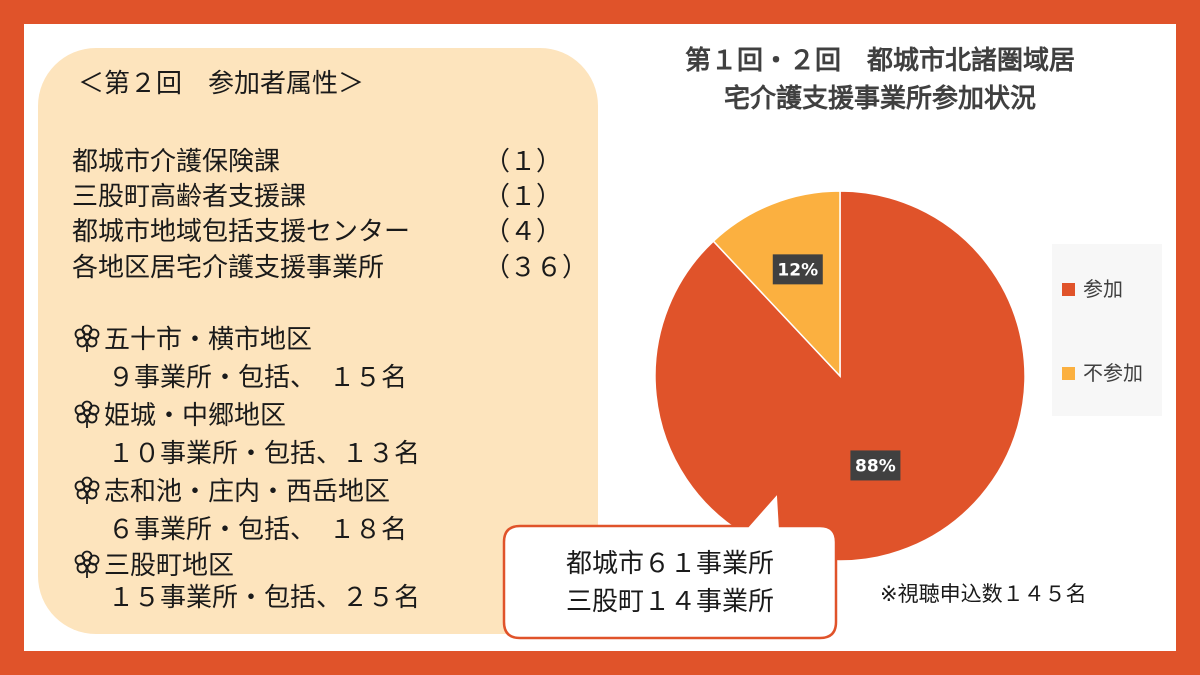 The image size is (1200, 675). What do you see at coordinates (880, 80) in the screenshot?
I see `chart-title: 第１回・２回 都城市北諸圏域居 宅介護支援事業所参加状況` at bounding box center [880, 80].